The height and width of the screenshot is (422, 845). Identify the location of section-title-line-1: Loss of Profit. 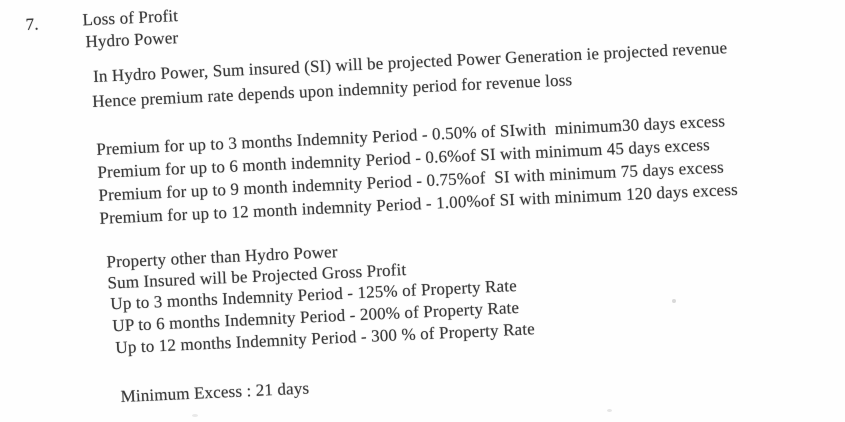
(130, 18).